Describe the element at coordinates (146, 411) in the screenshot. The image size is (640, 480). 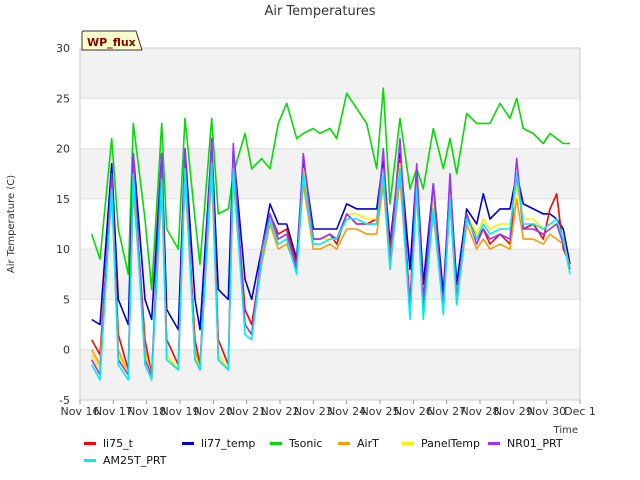
I see `x-tick-label: Nov 18` at that location.